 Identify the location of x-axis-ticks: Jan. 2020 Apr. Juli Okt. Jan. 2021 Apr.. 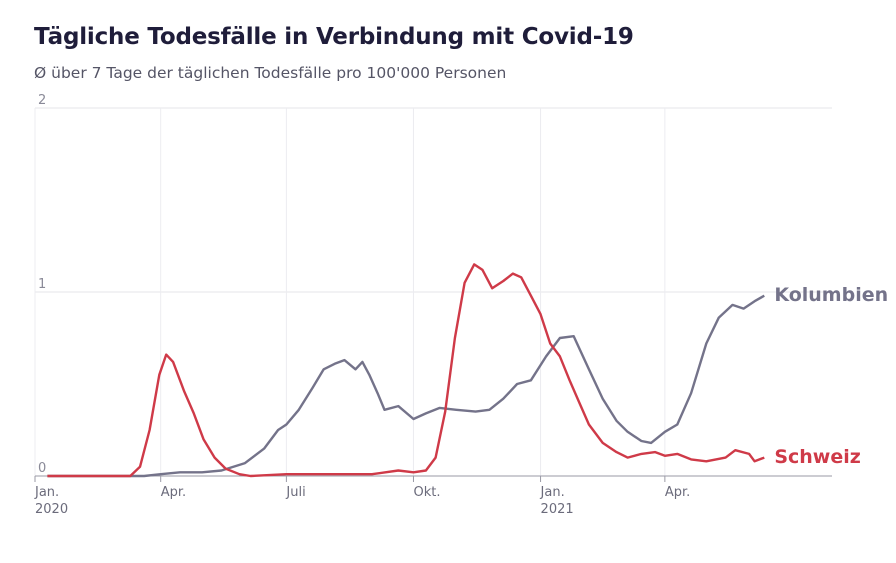
(362, 496).